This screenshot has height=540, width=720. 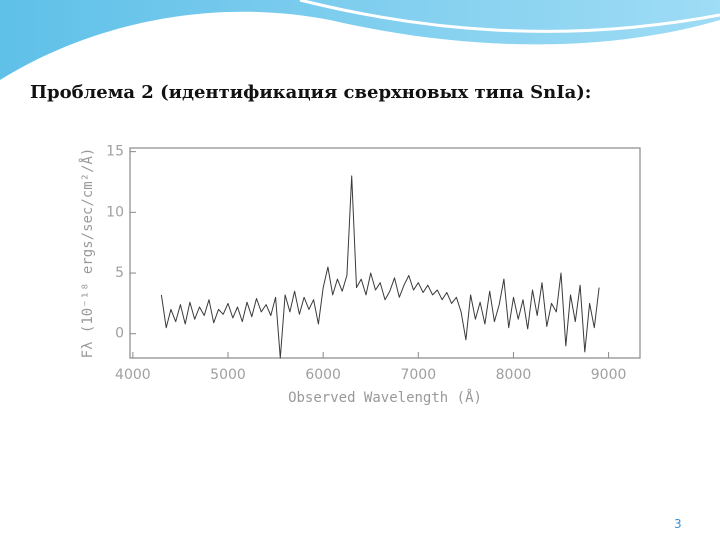 What do you see at coordinates (228, 375) in the screenshot?
I see `x-tick-label: 5000` at bounding box center [228, 375].